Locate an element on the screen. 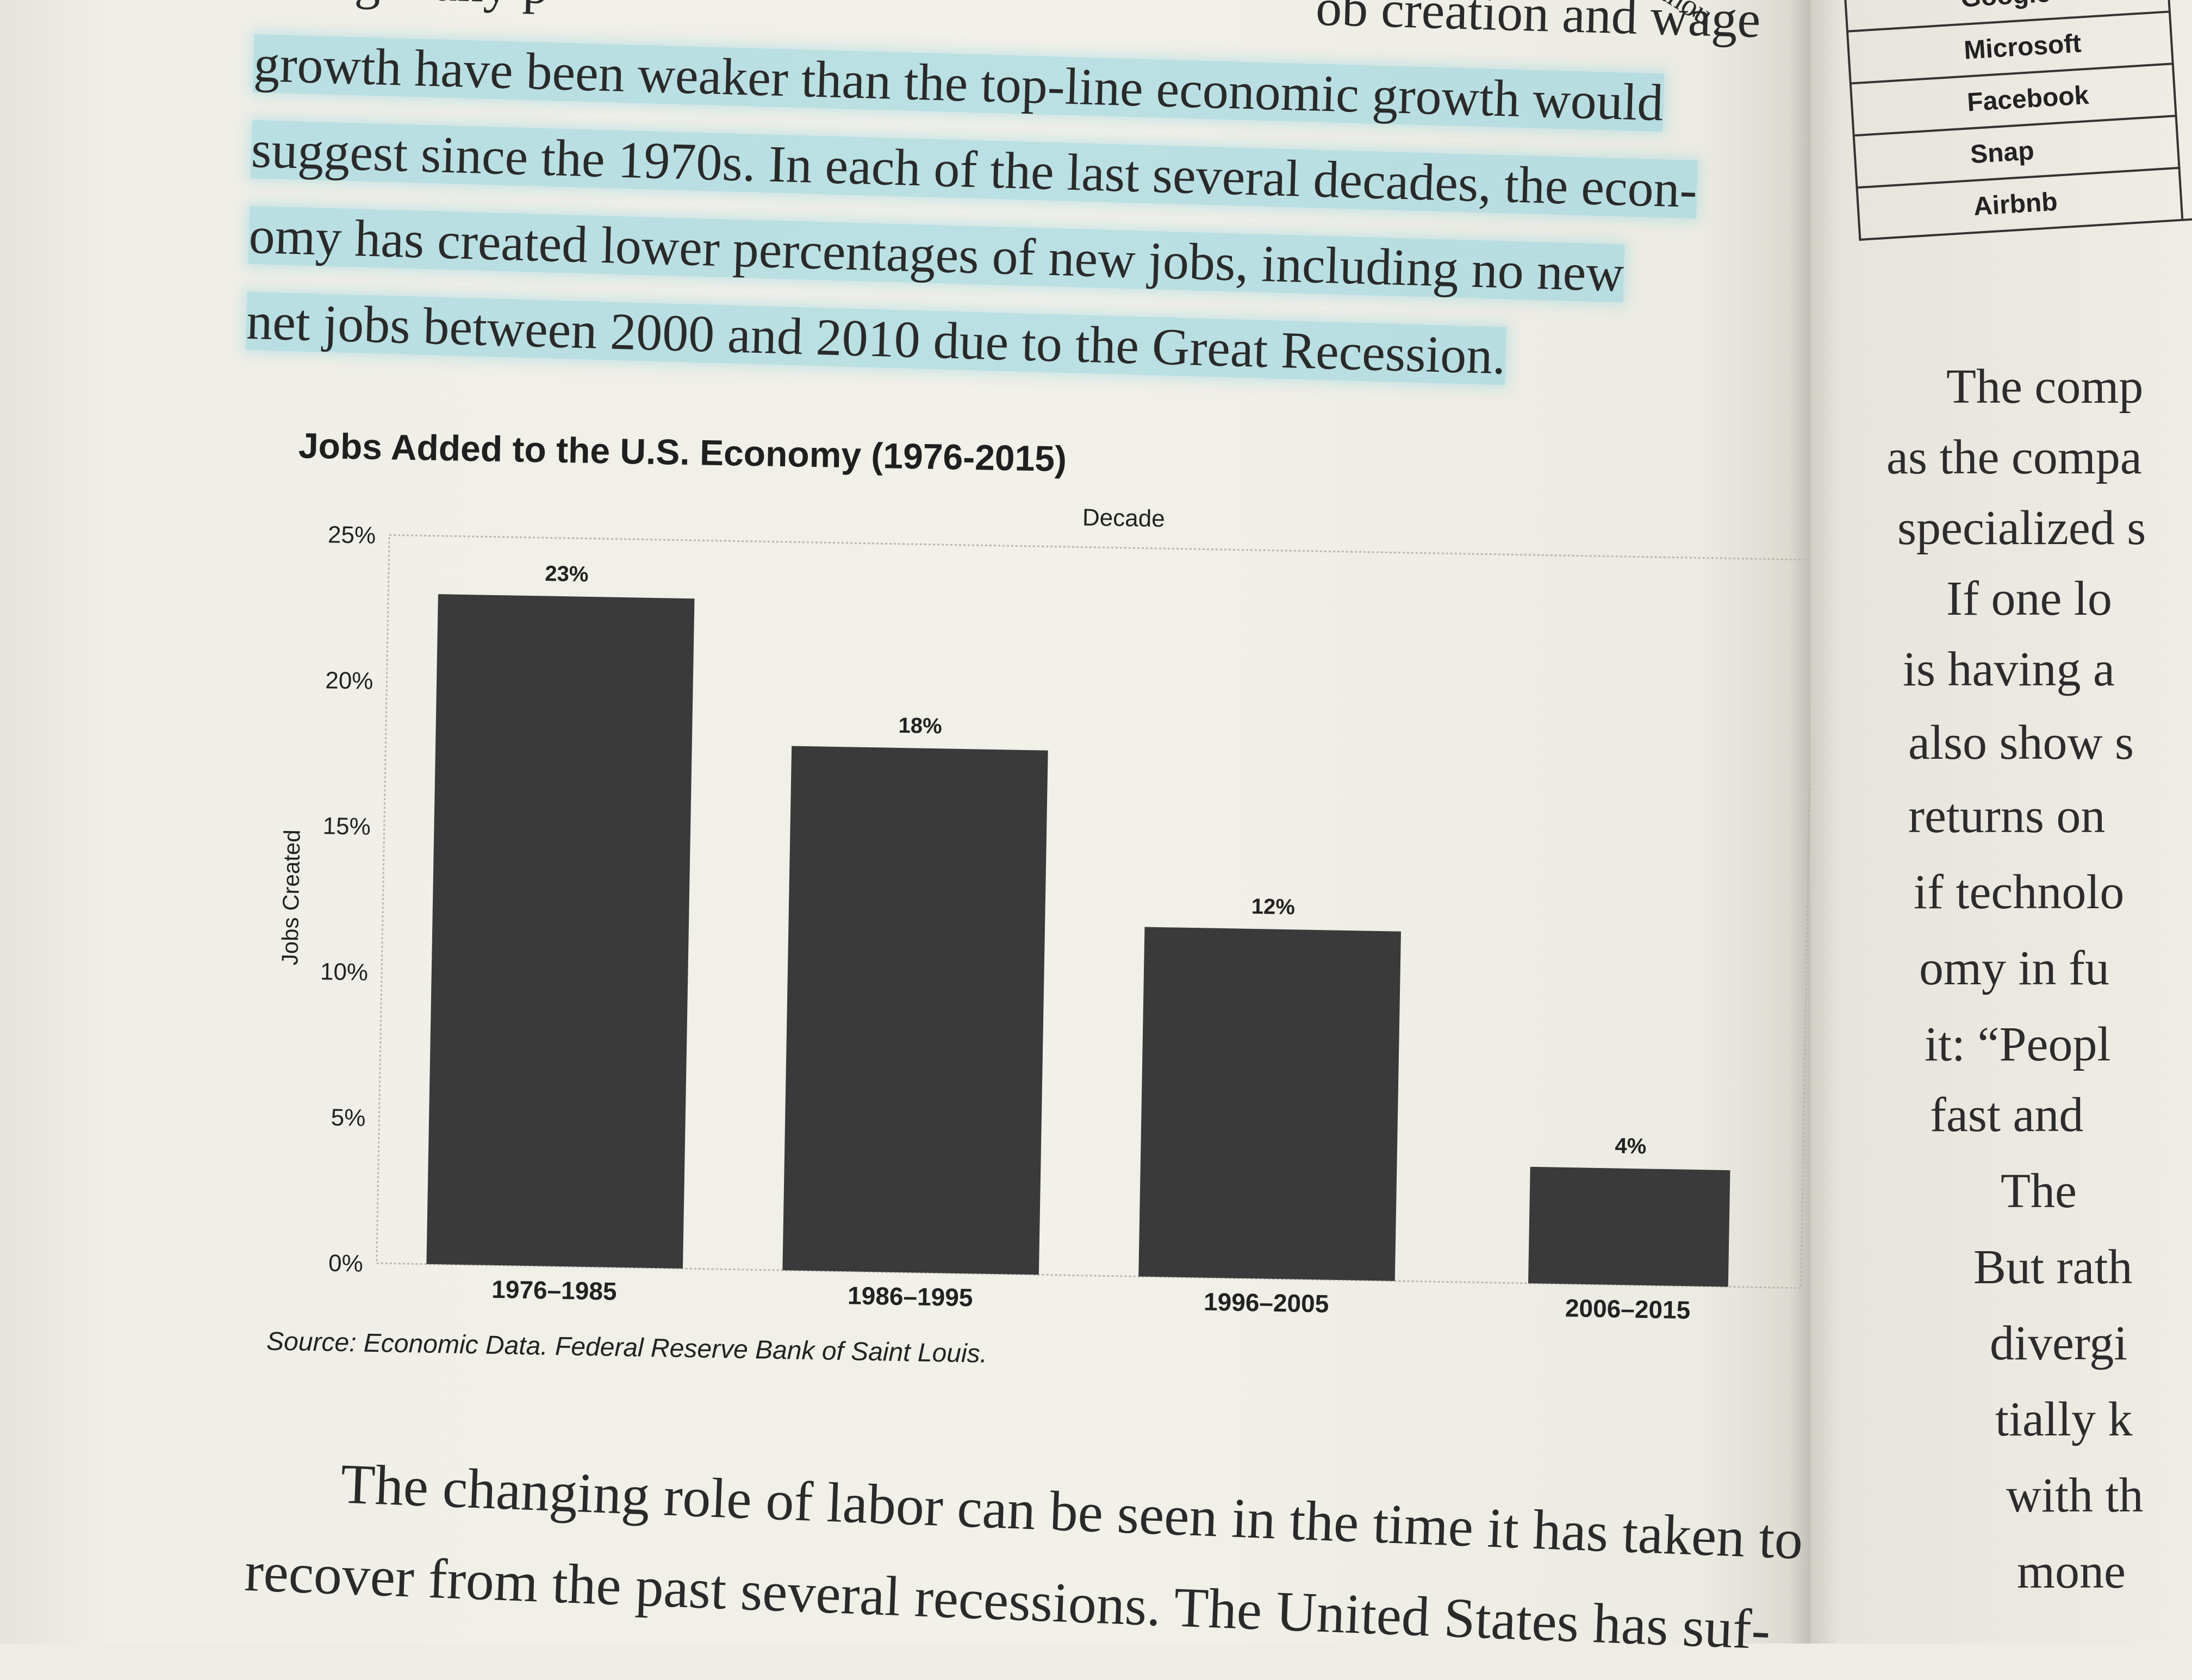 The image size is (2192, 1680). x-tick-label: 1986–1995 is located at coordinates (910, 1296).